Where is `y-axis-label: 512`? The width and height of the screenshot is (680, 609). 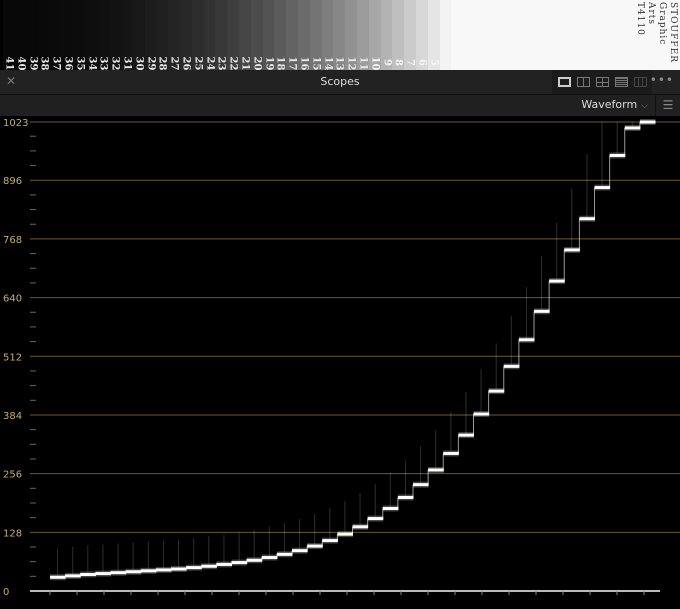
y-axis-label: 512 is located at coordinates (12, 357).